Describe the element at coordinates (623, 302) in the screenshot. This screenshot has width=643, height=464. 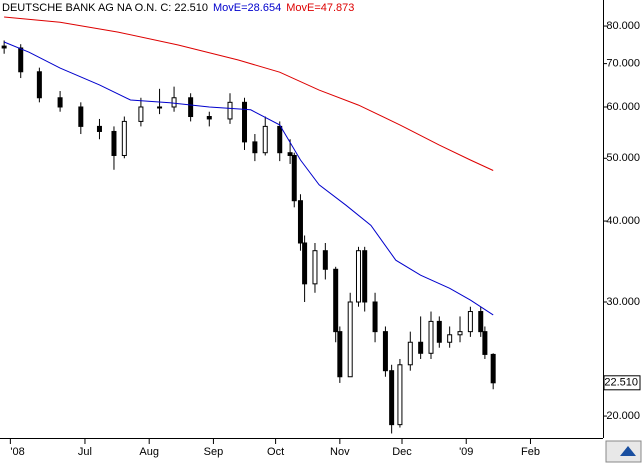
I see `y-tick-label: 30.000` at that location.